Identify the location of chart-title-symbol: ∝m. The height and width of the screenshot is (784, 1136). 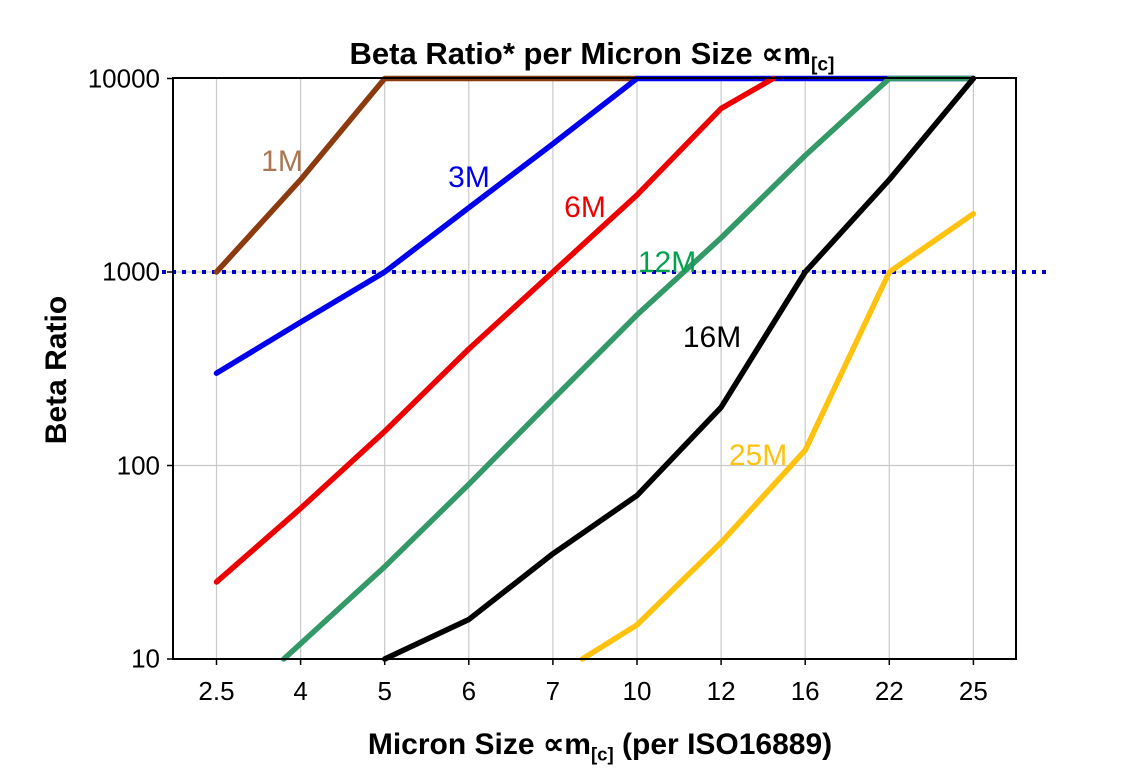
(786, 53).